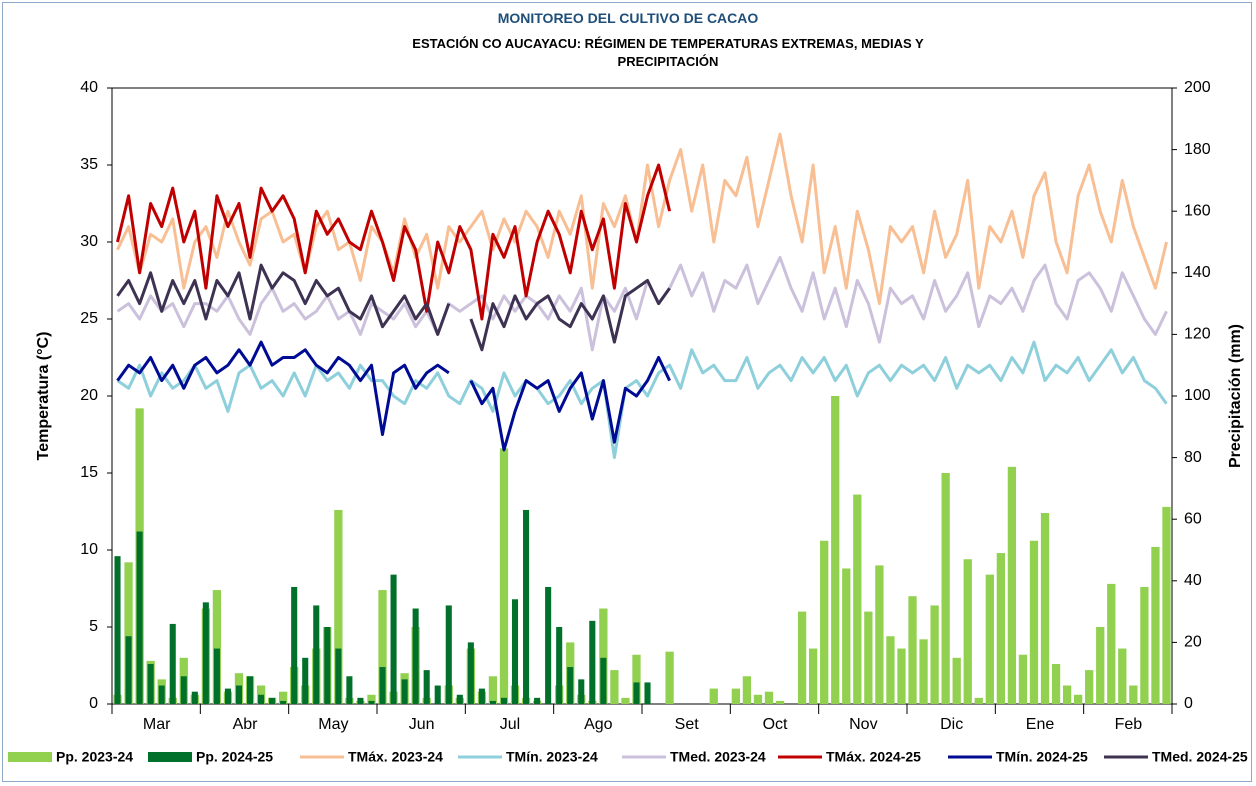  I want to click on legend-label: TMáx. 2023-24, so click(395, 757).